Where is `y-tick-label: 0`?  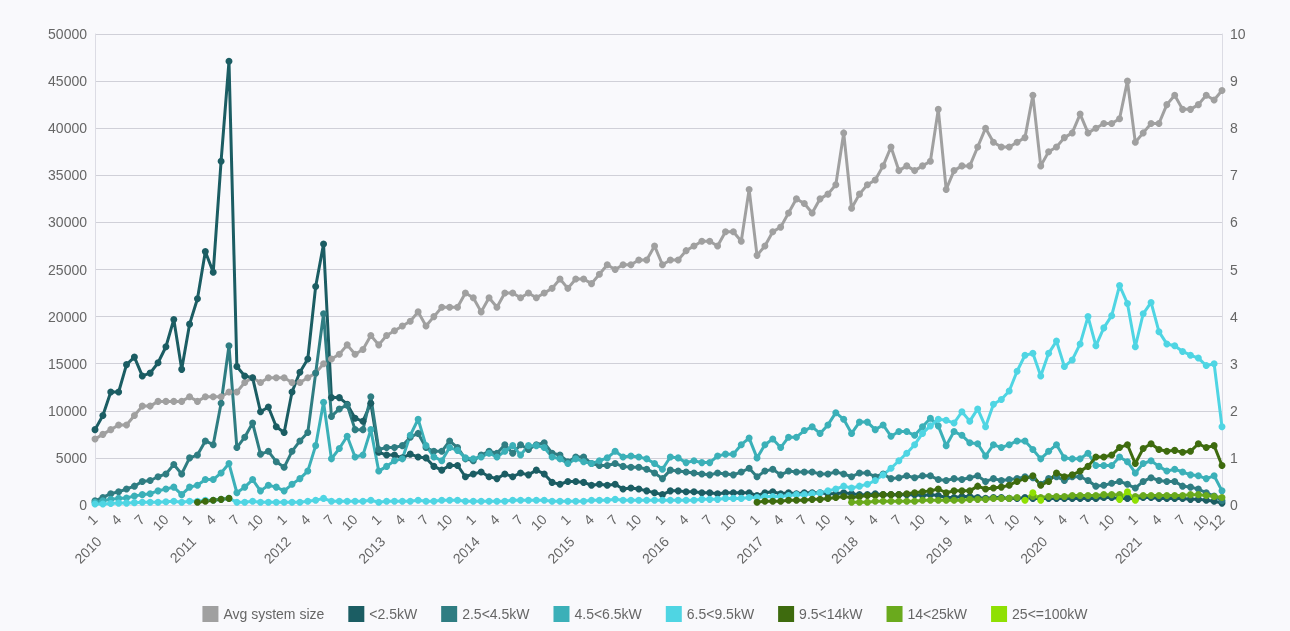 y-tick-label: 0 is located at coordinates (83, 505).